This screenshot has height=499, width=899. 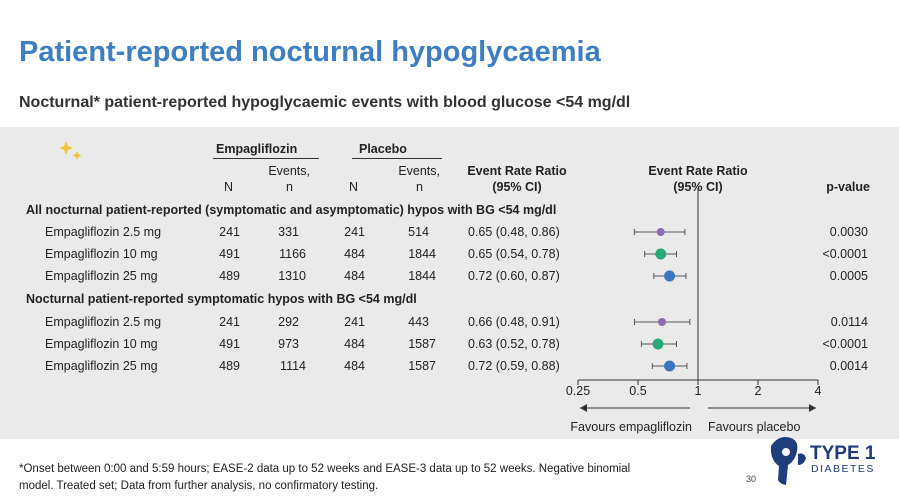 I want to click on group-underline-empagliflozin, so click(x=266, y=158).